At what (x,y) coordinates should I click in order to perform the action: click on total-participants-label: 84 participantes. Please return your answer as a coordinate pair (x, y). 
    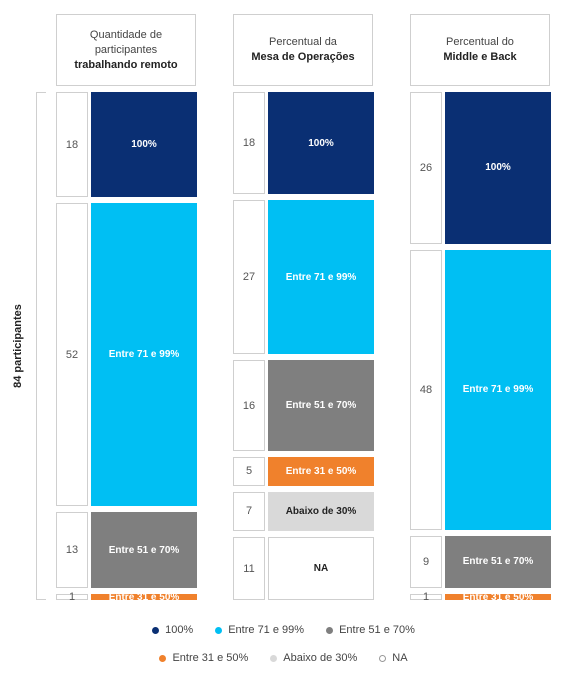
    Looking at the image, I should click on (18, 346).